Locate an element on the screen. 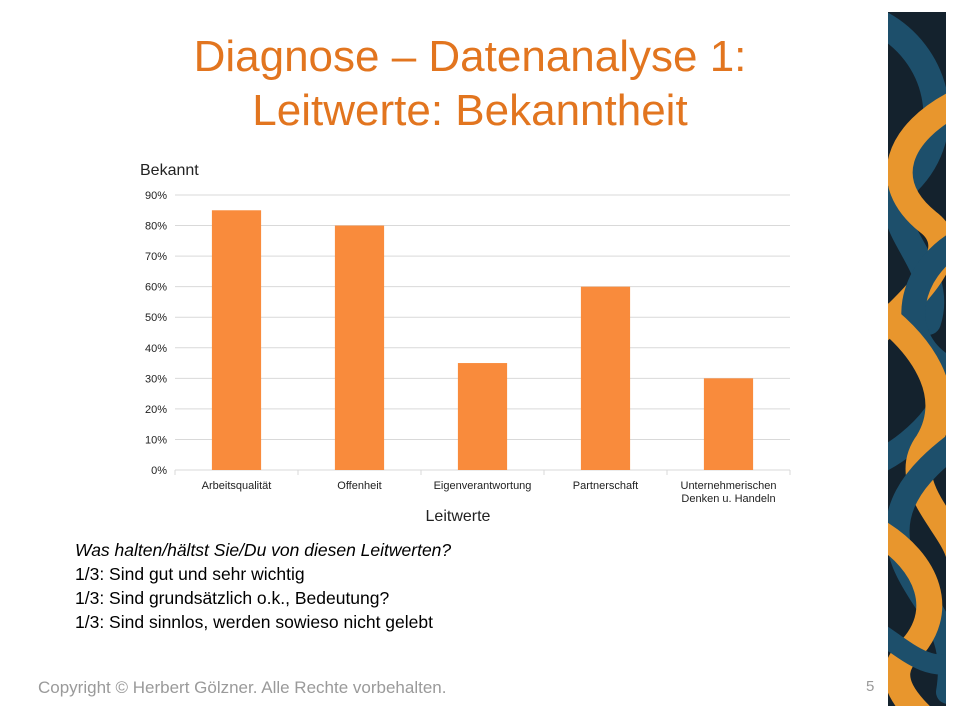 This screenshot has width=960, height=720. y-tick-label: 0% is located at coordinates (159, 471).